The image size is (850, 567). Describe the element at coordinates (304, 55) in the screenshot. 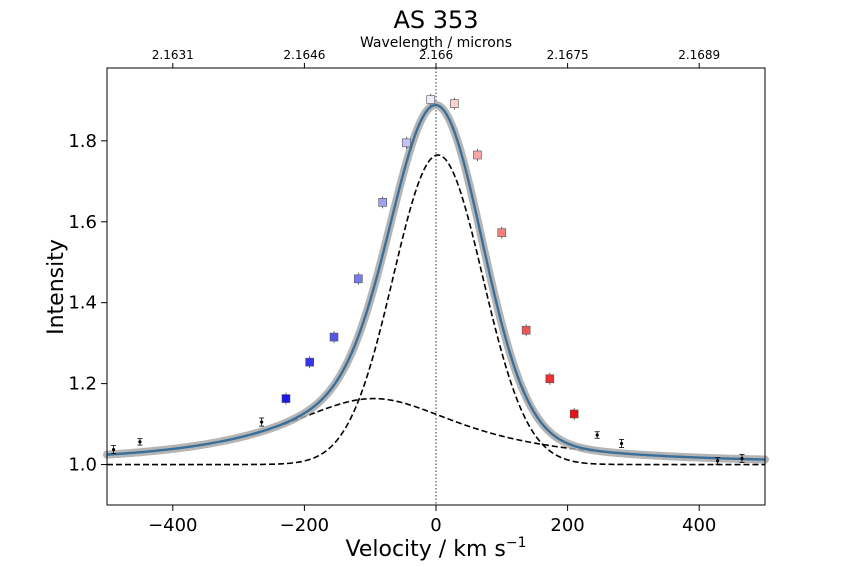

I see `top-tick-label: 2.1646` at that location.